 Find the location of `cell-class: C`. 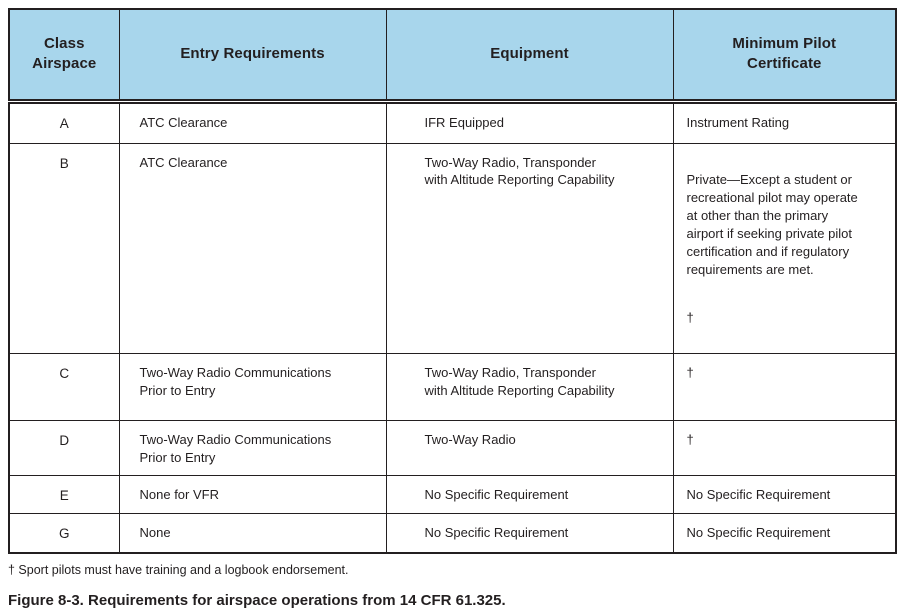

cell-class: C is located at coordinates (64, 386).